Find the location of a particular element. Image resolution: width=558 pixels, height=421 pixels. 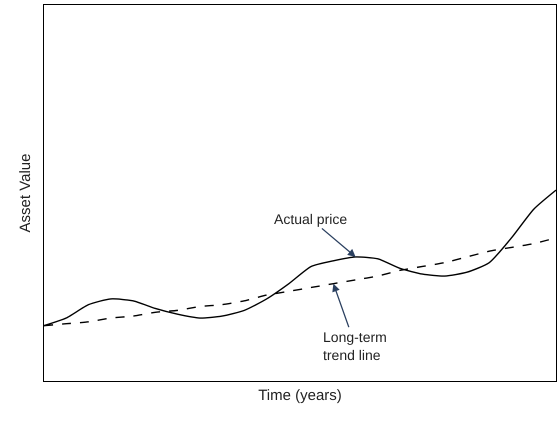

x-axis-title: Time (years) is located at coordinates (300, 395).